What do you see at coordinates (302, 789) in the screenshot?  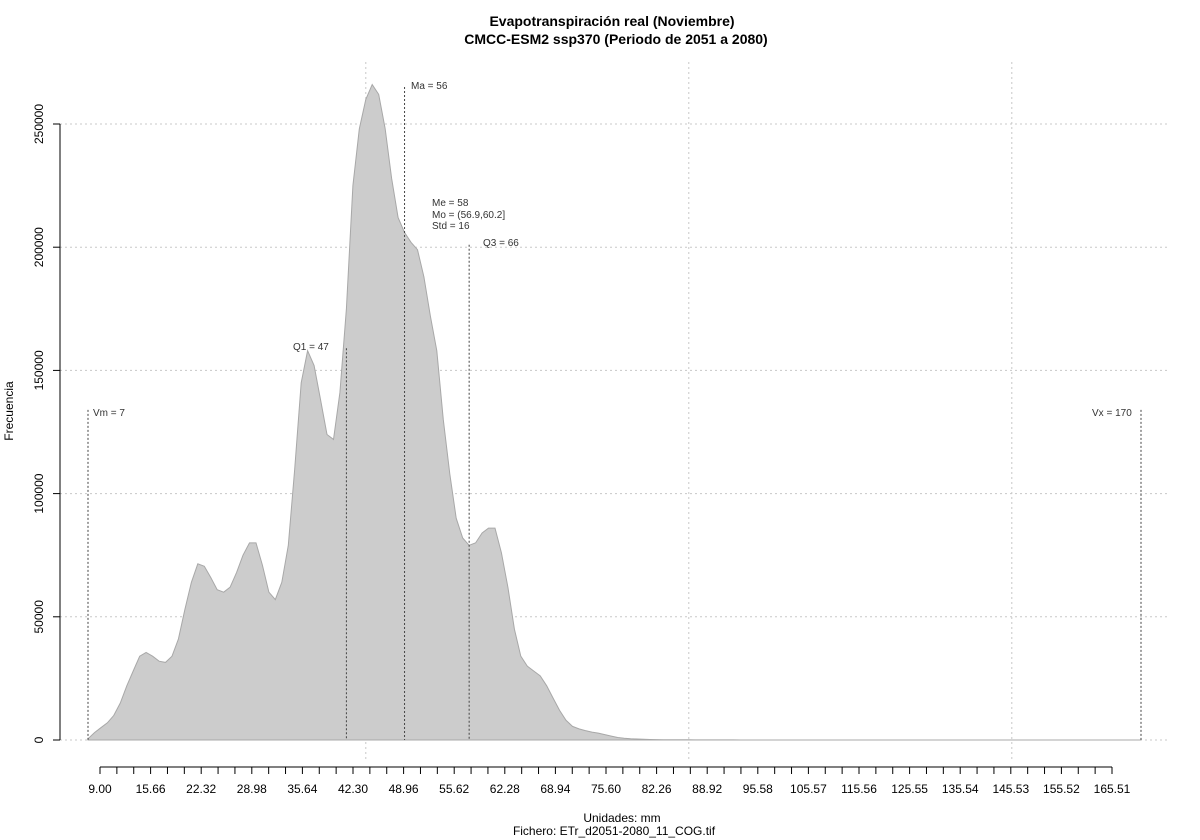 I see `x-tick-label: 35.64` at bounding box center [302, 789].